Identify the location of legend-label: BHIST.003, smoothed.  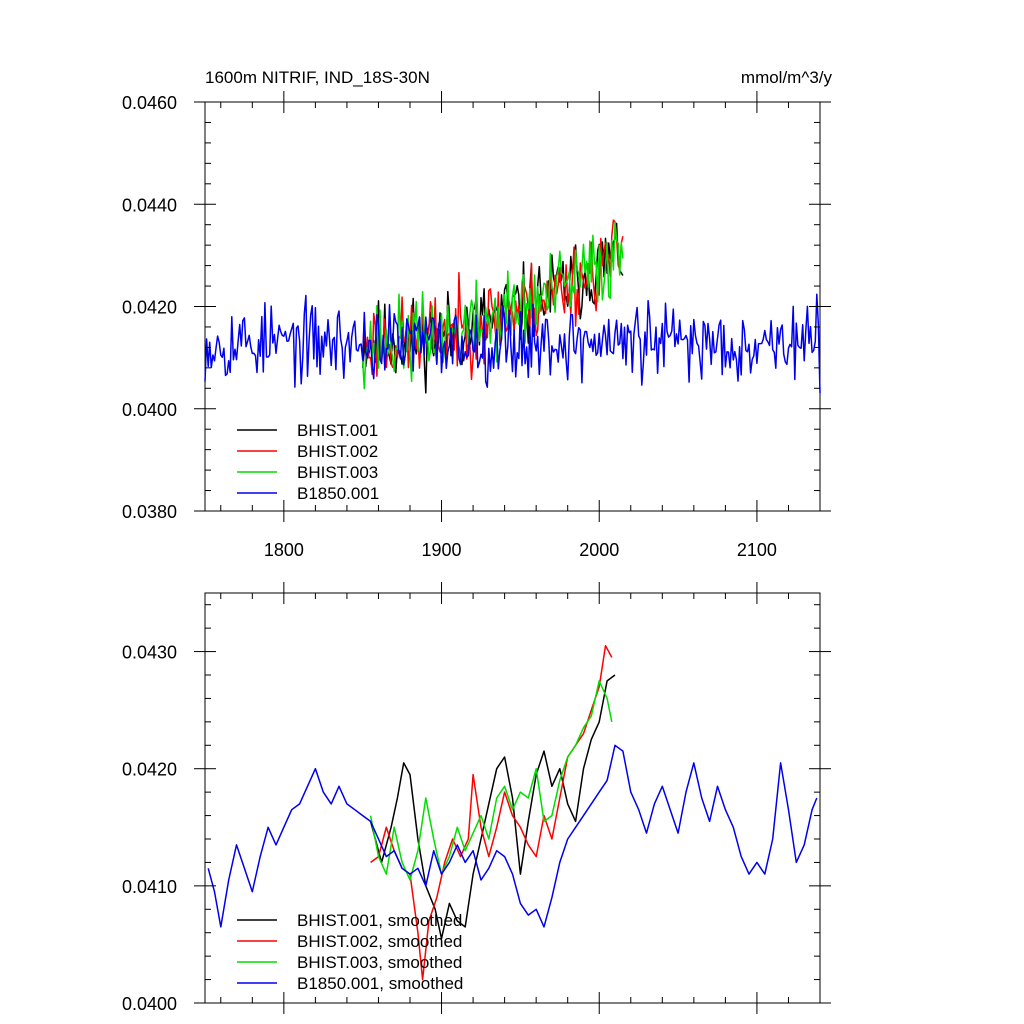
(379, 962).